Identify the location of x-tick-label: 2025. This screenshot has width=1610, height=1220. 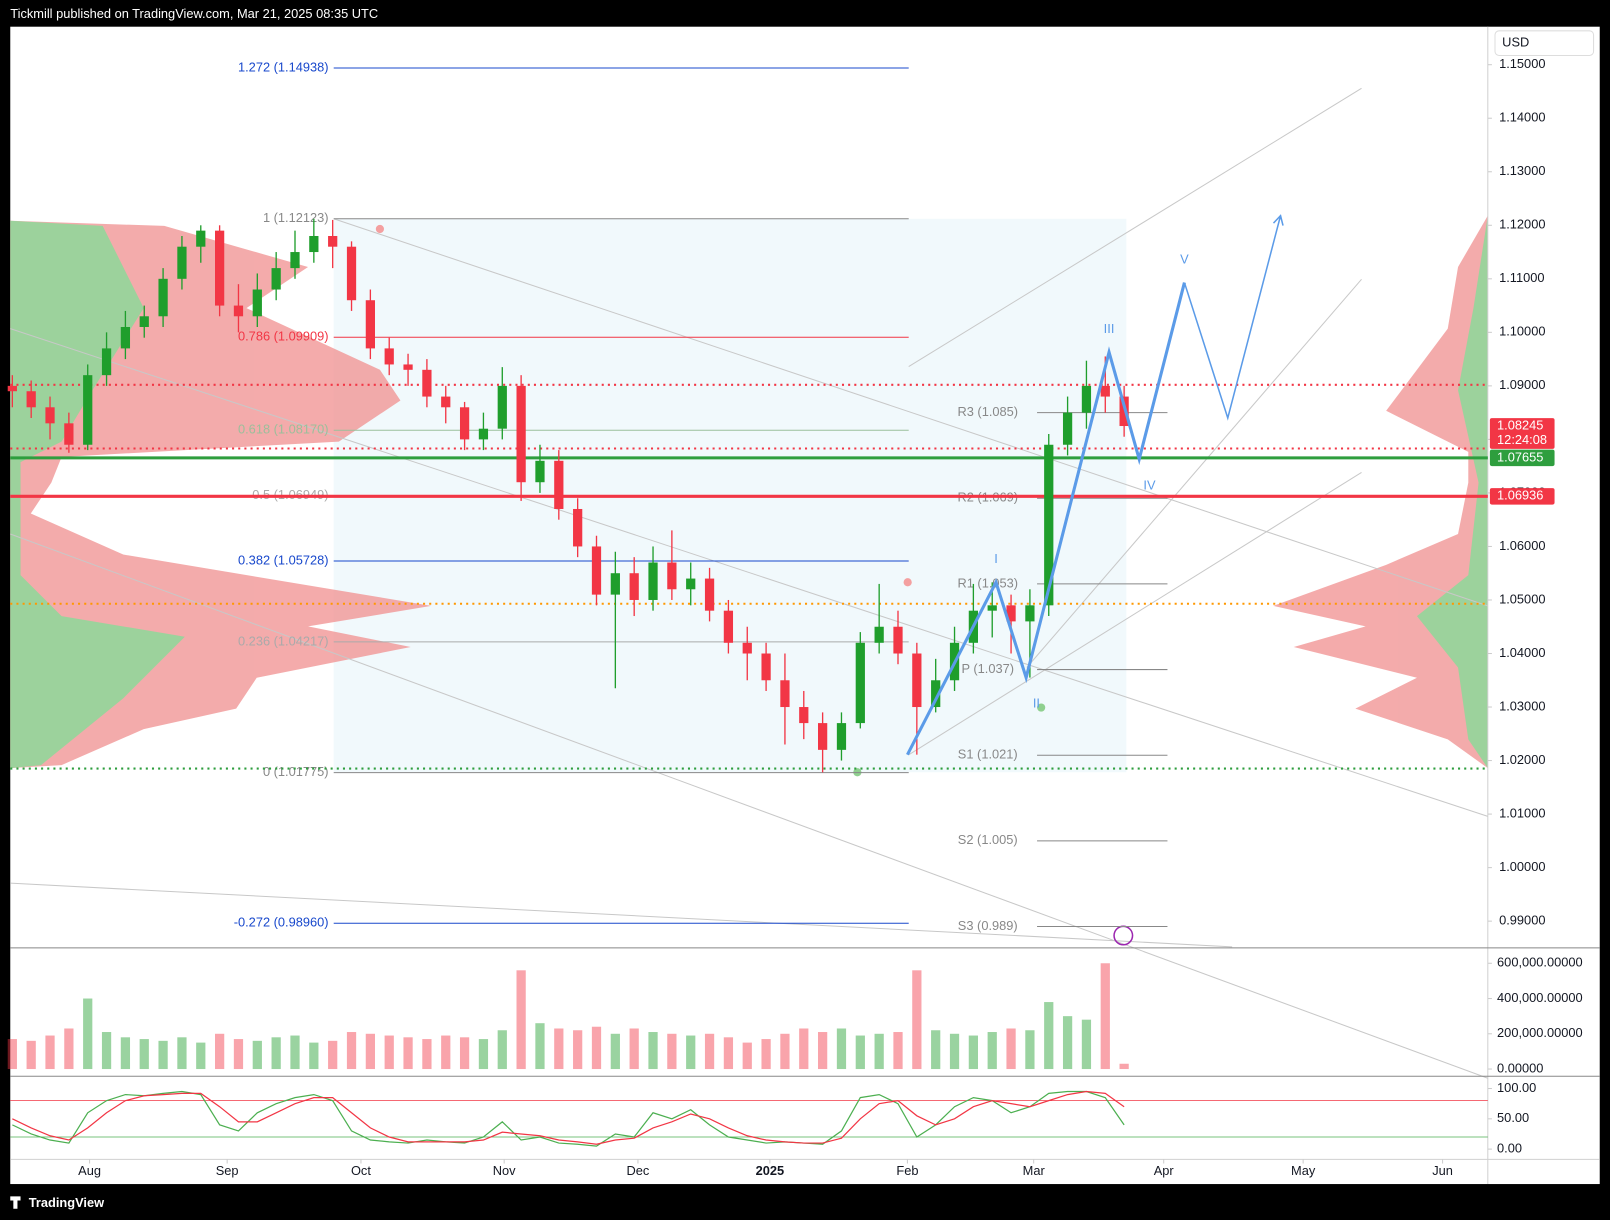
(770, 1170).